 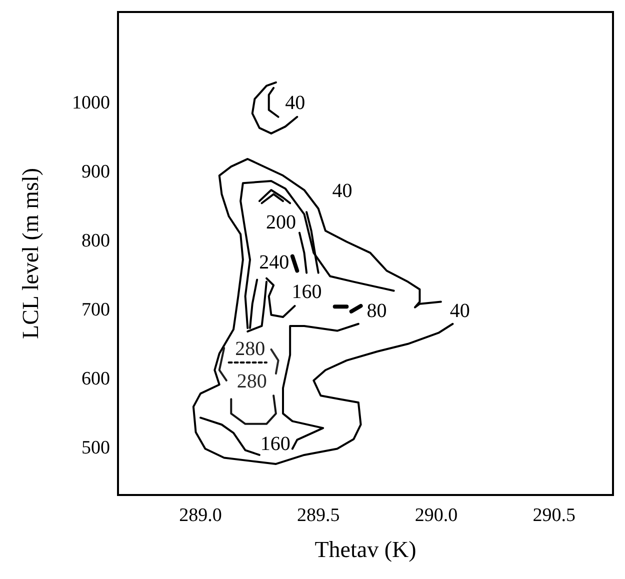 I want to click on x-tick-label: 289.0, so click(x=200, y=515).